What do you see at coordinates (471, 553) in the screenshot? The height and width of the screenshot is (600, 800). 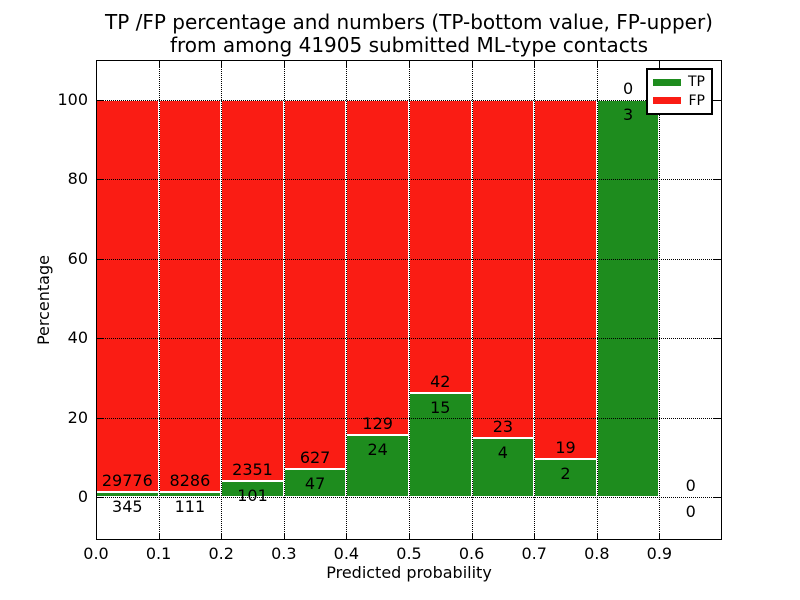 I see `x-tick-label: 0.6` at bounding box center [471, 553].